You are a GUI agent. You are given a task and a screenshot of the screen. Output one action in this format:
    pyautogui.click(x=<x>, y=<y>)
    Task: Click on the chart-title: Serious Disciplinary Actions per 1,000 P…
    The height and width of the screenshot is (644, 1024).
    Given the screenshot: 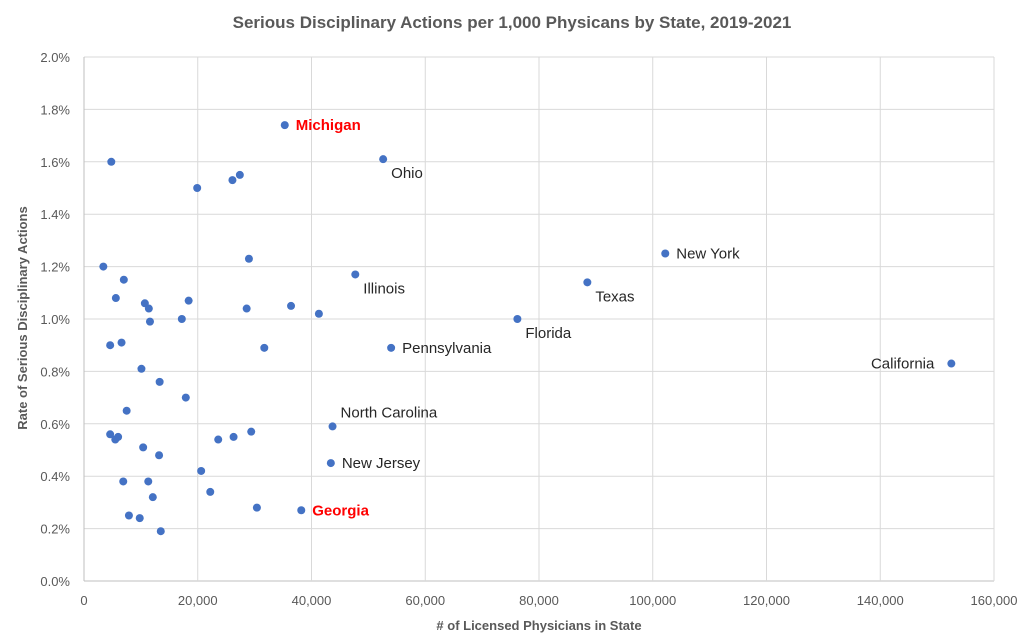 What is the action you would take?
    pyautogui.click(x=512, y=22)
    